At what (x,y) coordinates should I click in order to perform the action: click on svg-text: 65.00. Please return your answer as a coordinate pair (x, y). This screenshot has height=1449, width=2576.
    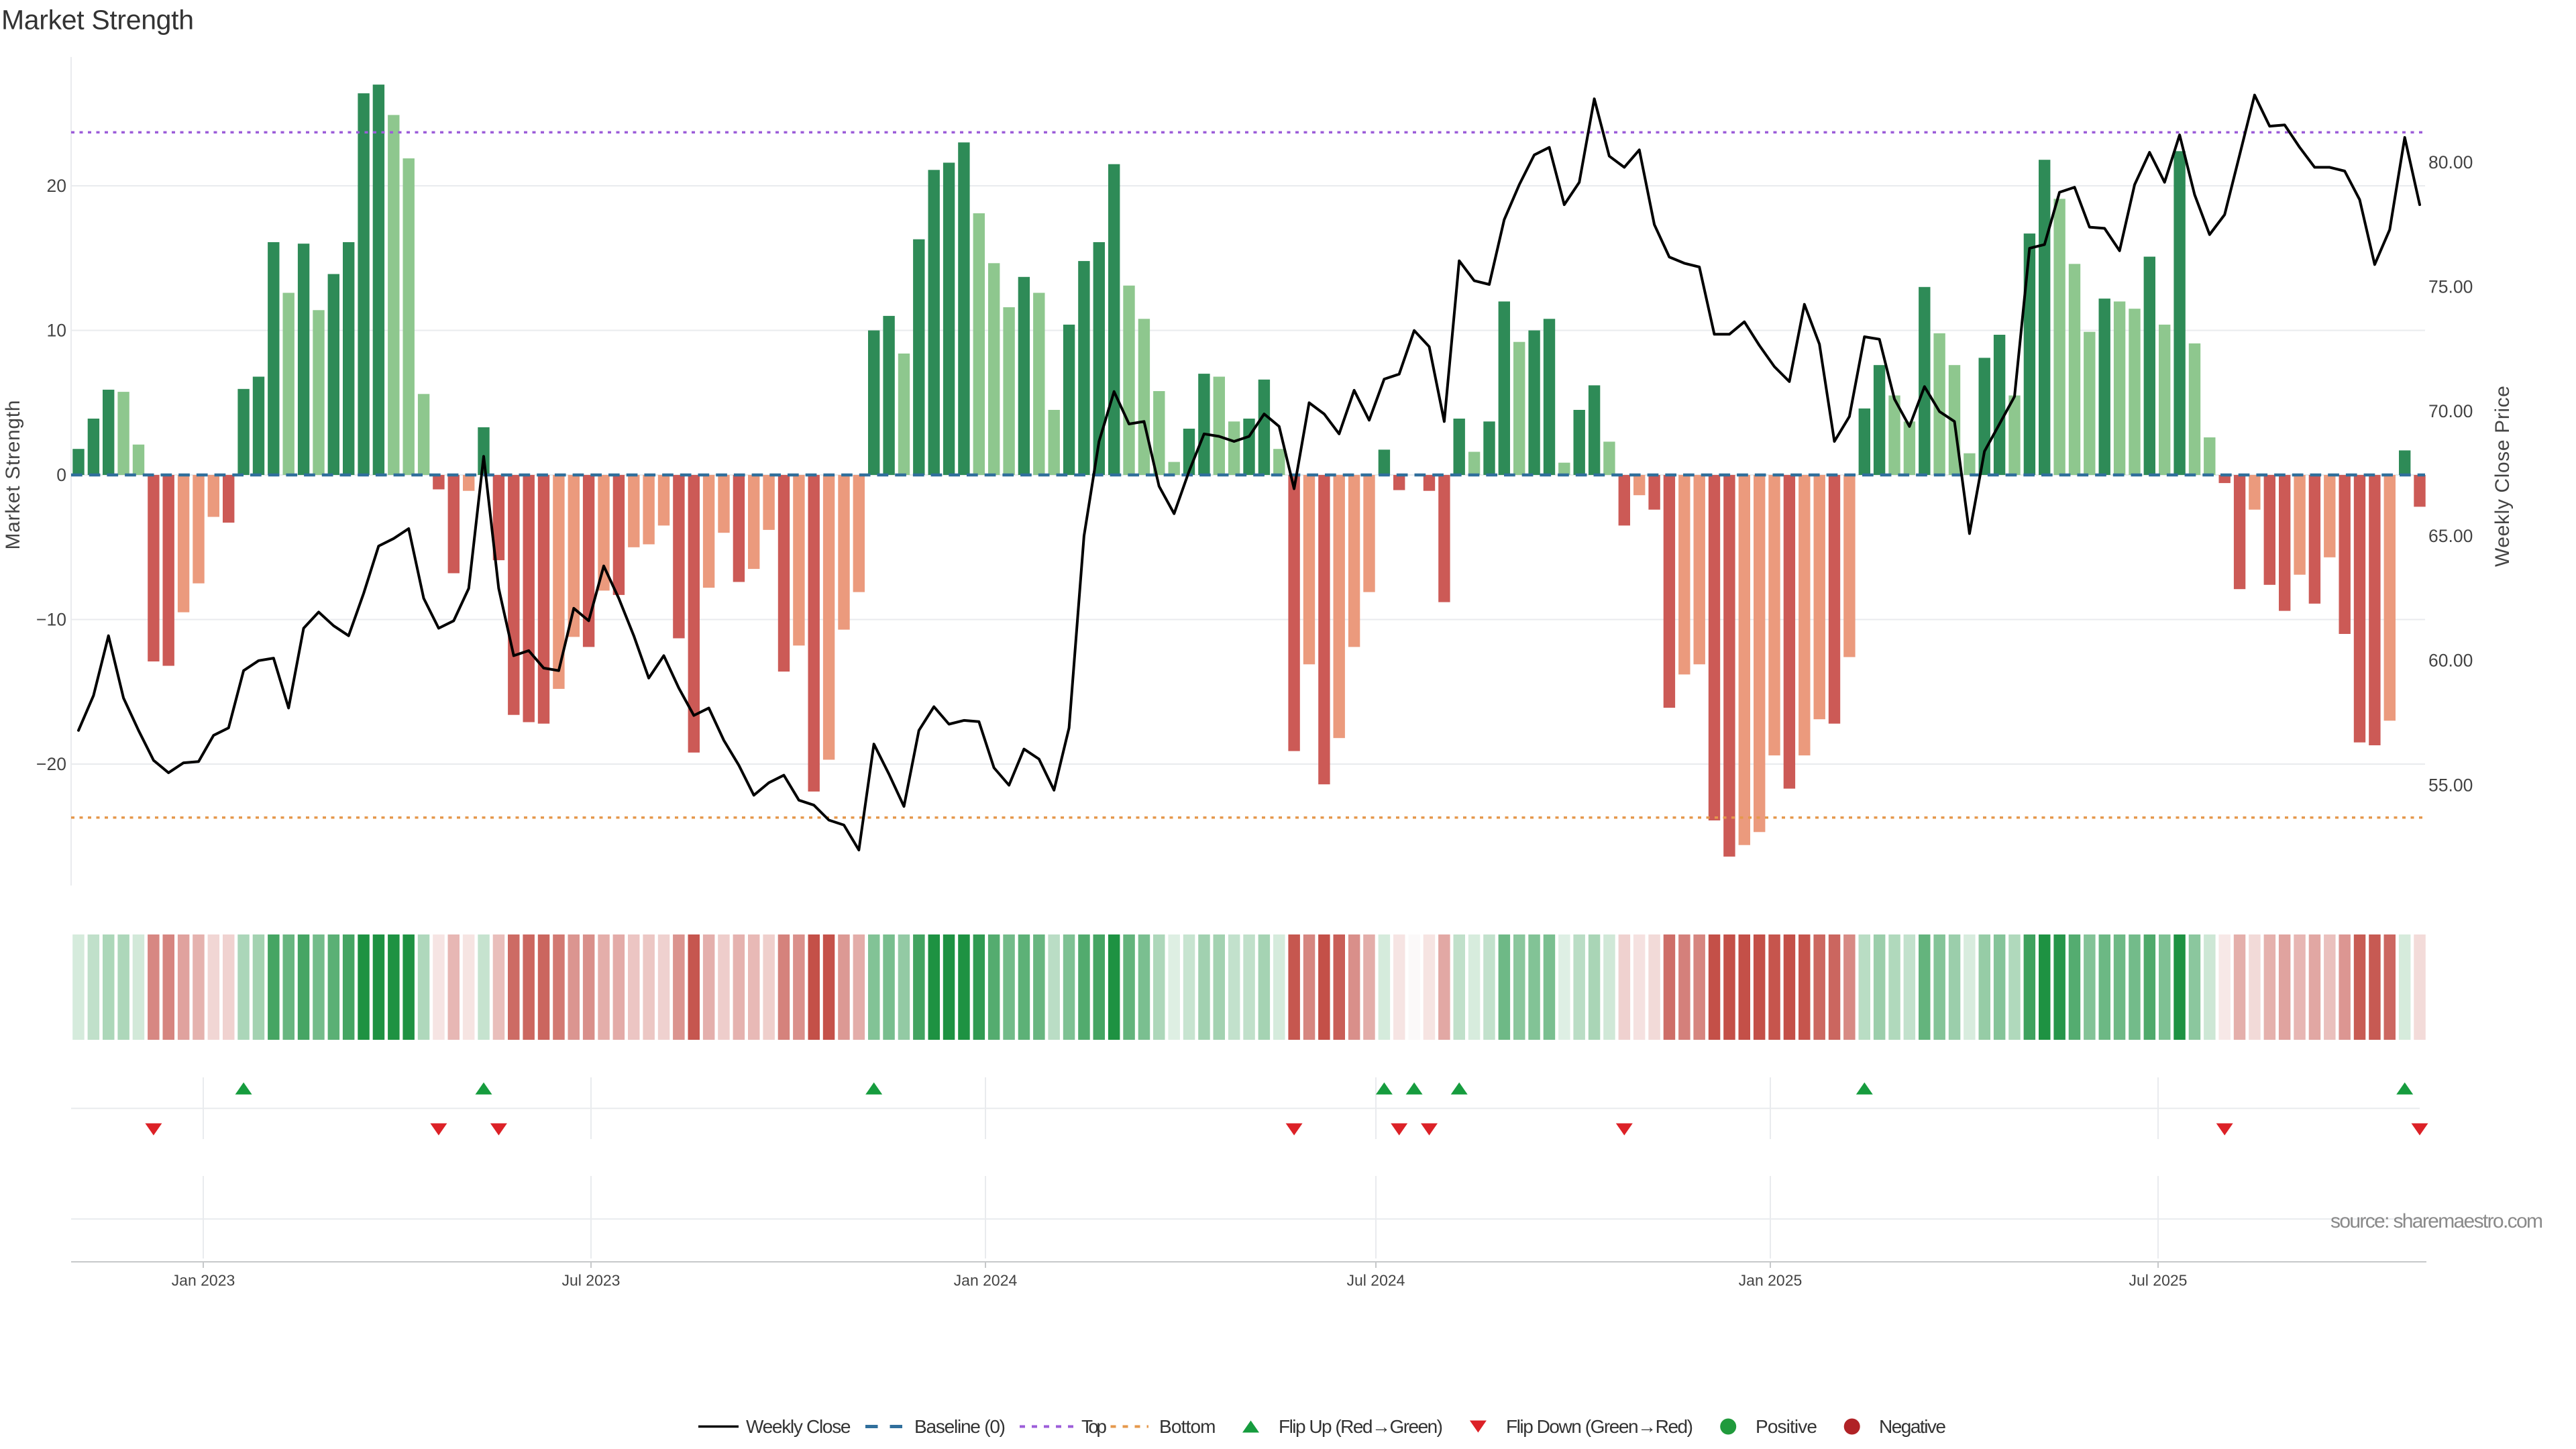
    Looking at the image, I should click on (2450, 536).